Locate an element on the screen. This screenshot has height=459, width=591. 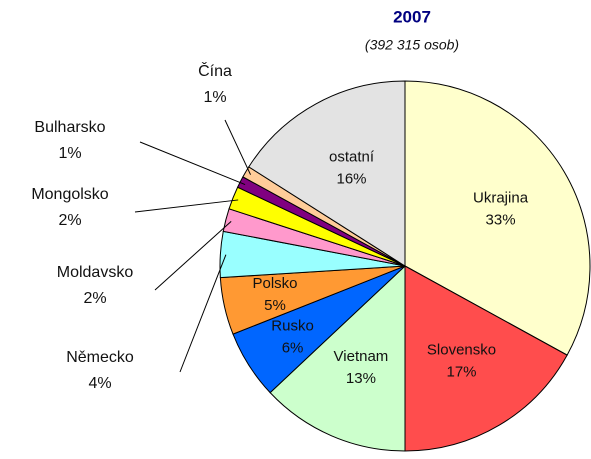
chart-title: 2007 is located at coordinates (412, 16).